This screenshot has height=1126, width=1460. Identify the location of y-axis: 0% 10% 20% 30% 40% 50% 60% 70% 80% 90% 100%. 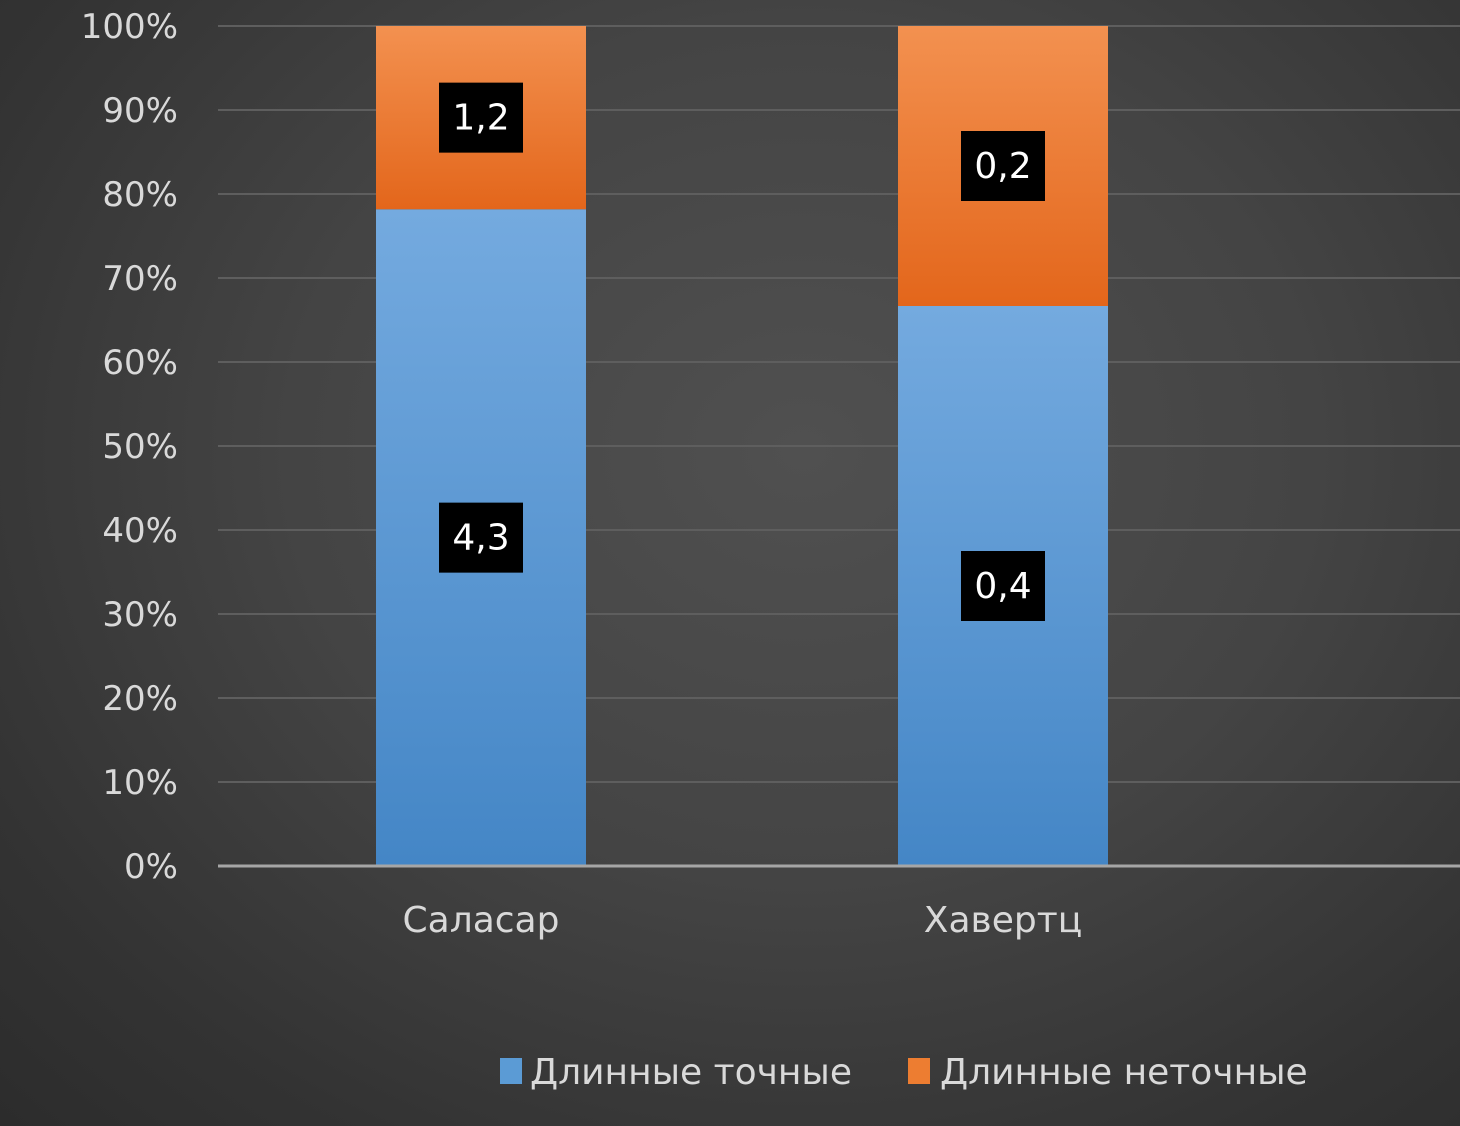
(129, 447).